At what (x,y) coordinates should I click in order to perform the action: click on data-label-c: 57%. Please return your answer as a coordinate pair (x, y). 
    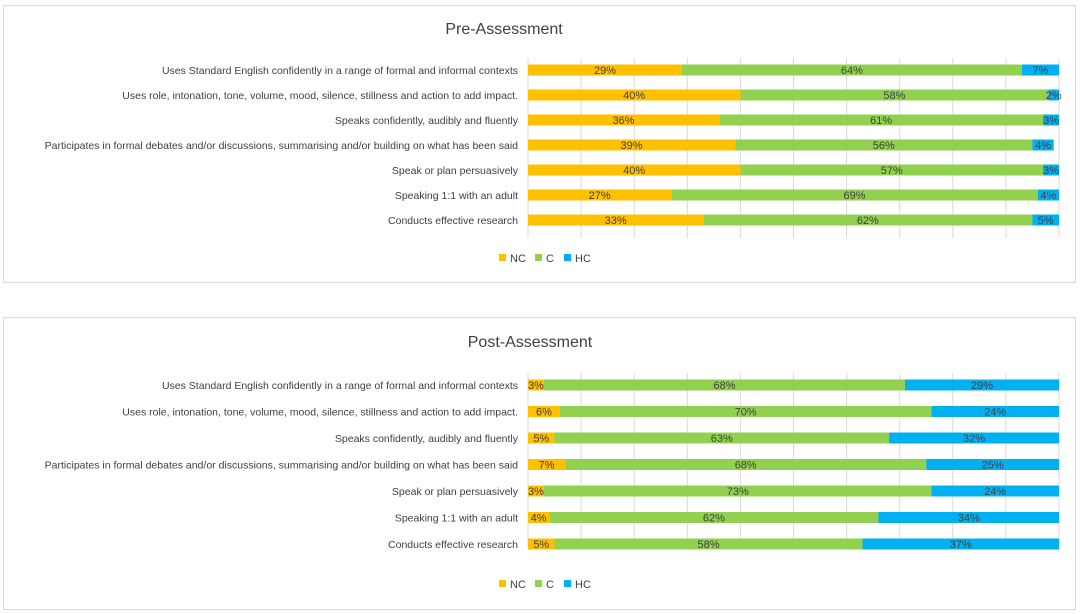
    Looking at the image, I should click on (892, 171).